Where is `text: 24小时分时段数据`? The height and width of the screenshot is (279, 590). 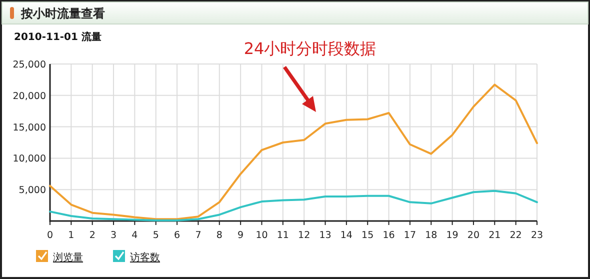 text: 24小时分时段数据 is located at coordinates (310, 48).